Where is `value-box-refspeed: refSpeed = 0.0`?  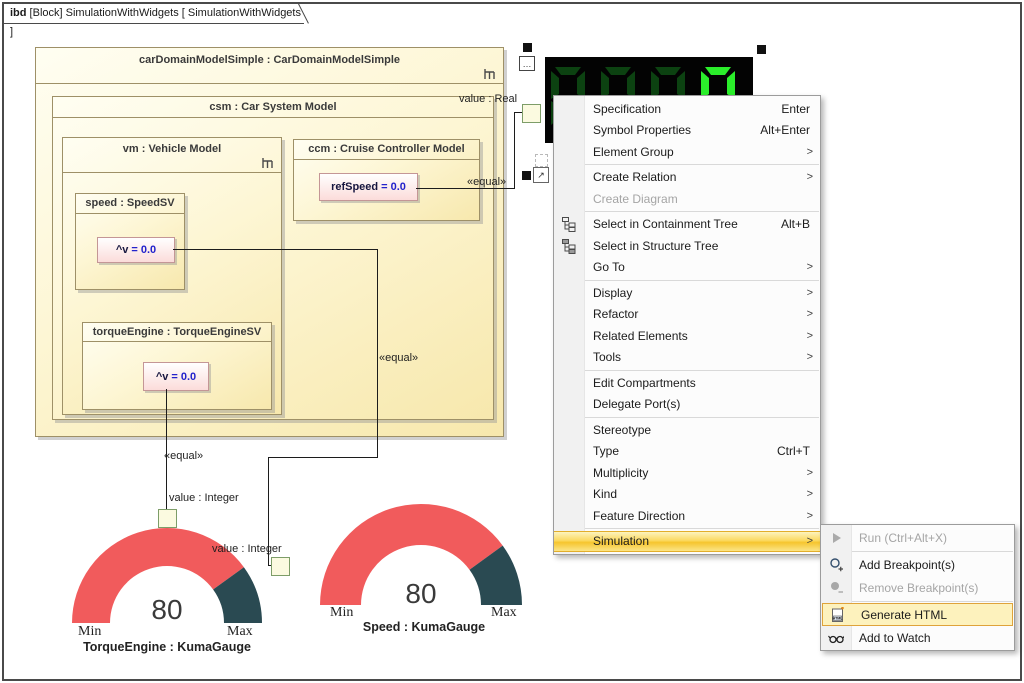 value-box-refspeed: refSpeed = 0.0 is located at coordinates (368, 187).